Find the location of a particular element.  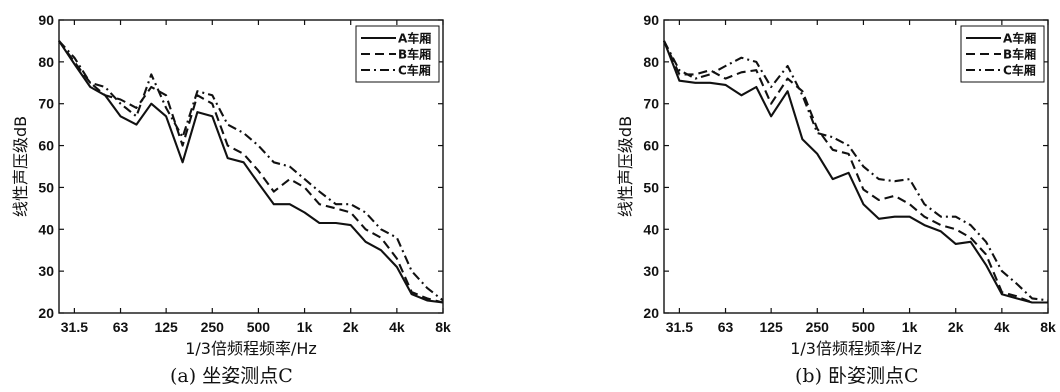

panel-b-xtick-label: 2k is located at coordinates (956, 327).